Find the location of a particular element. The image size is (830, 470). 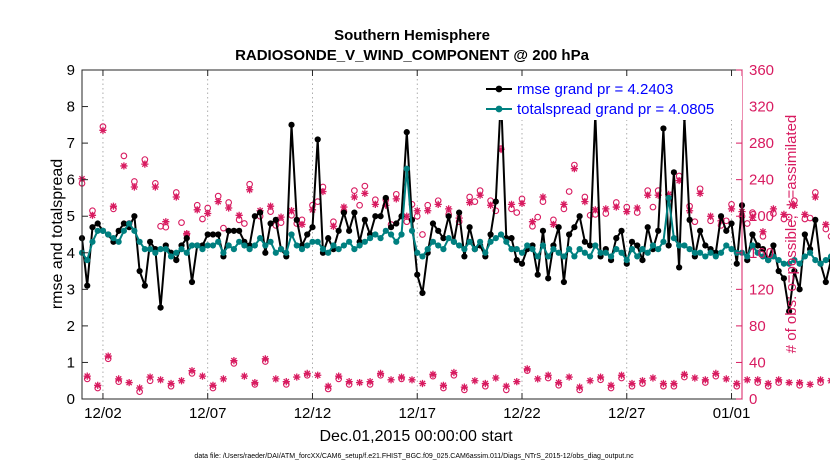

y-tick-label: 3 is located at coordinates (71, 289).